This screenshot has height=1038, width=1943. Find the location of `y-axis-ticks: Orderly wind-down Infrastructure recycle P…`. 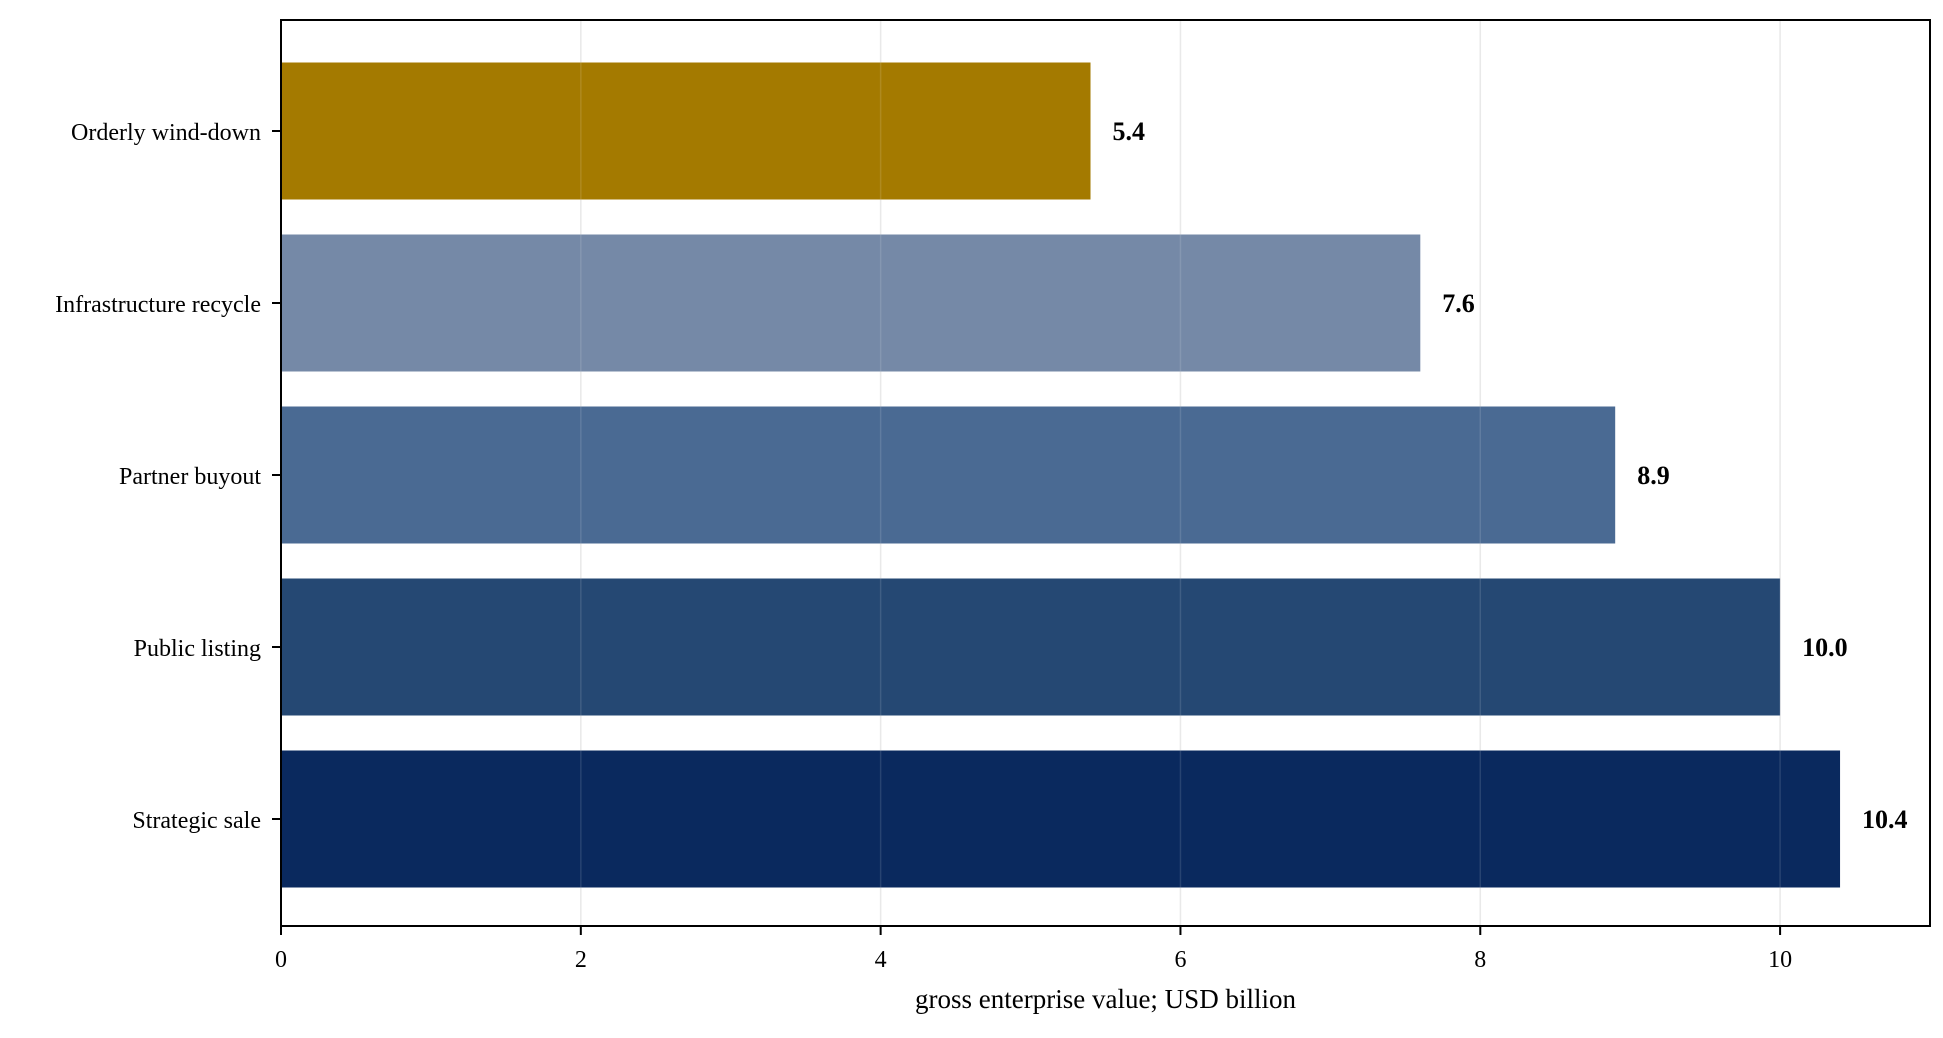

y-axis-ticks: Orderly wind-down Infrastructure recycle P… is located at coordinates (168, 477).